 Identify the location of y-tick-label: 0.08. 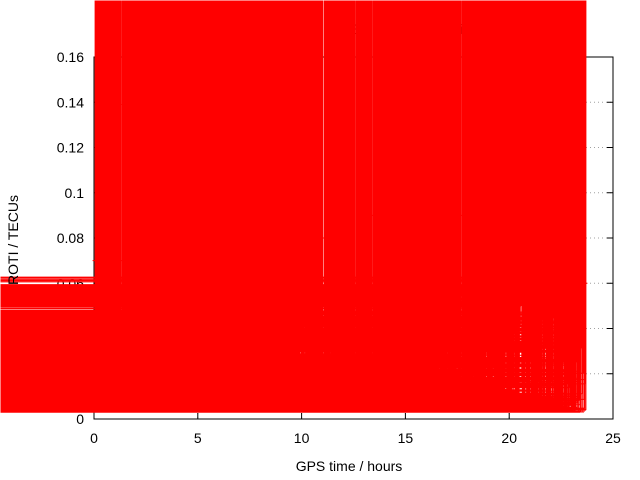
(70, 238).